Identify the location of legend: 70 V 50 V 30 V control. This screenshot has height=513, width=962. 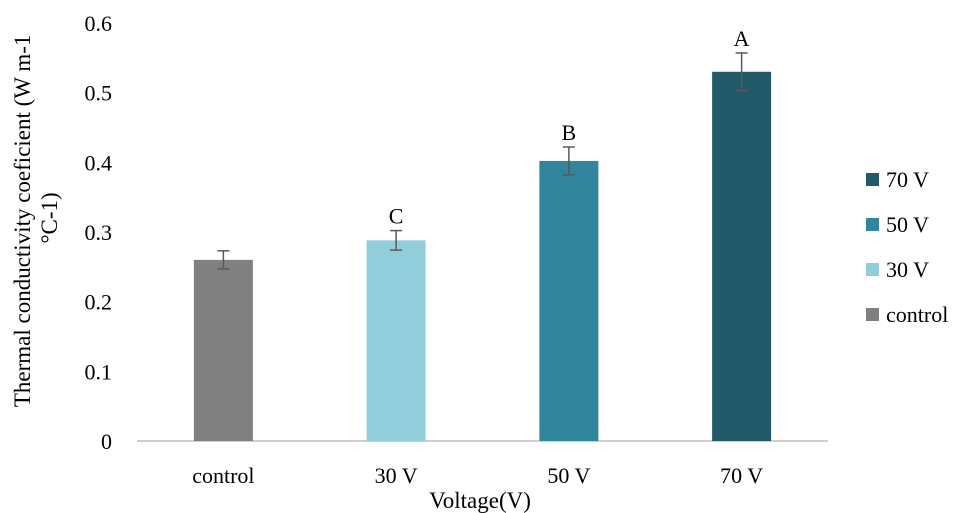
(907, 247).